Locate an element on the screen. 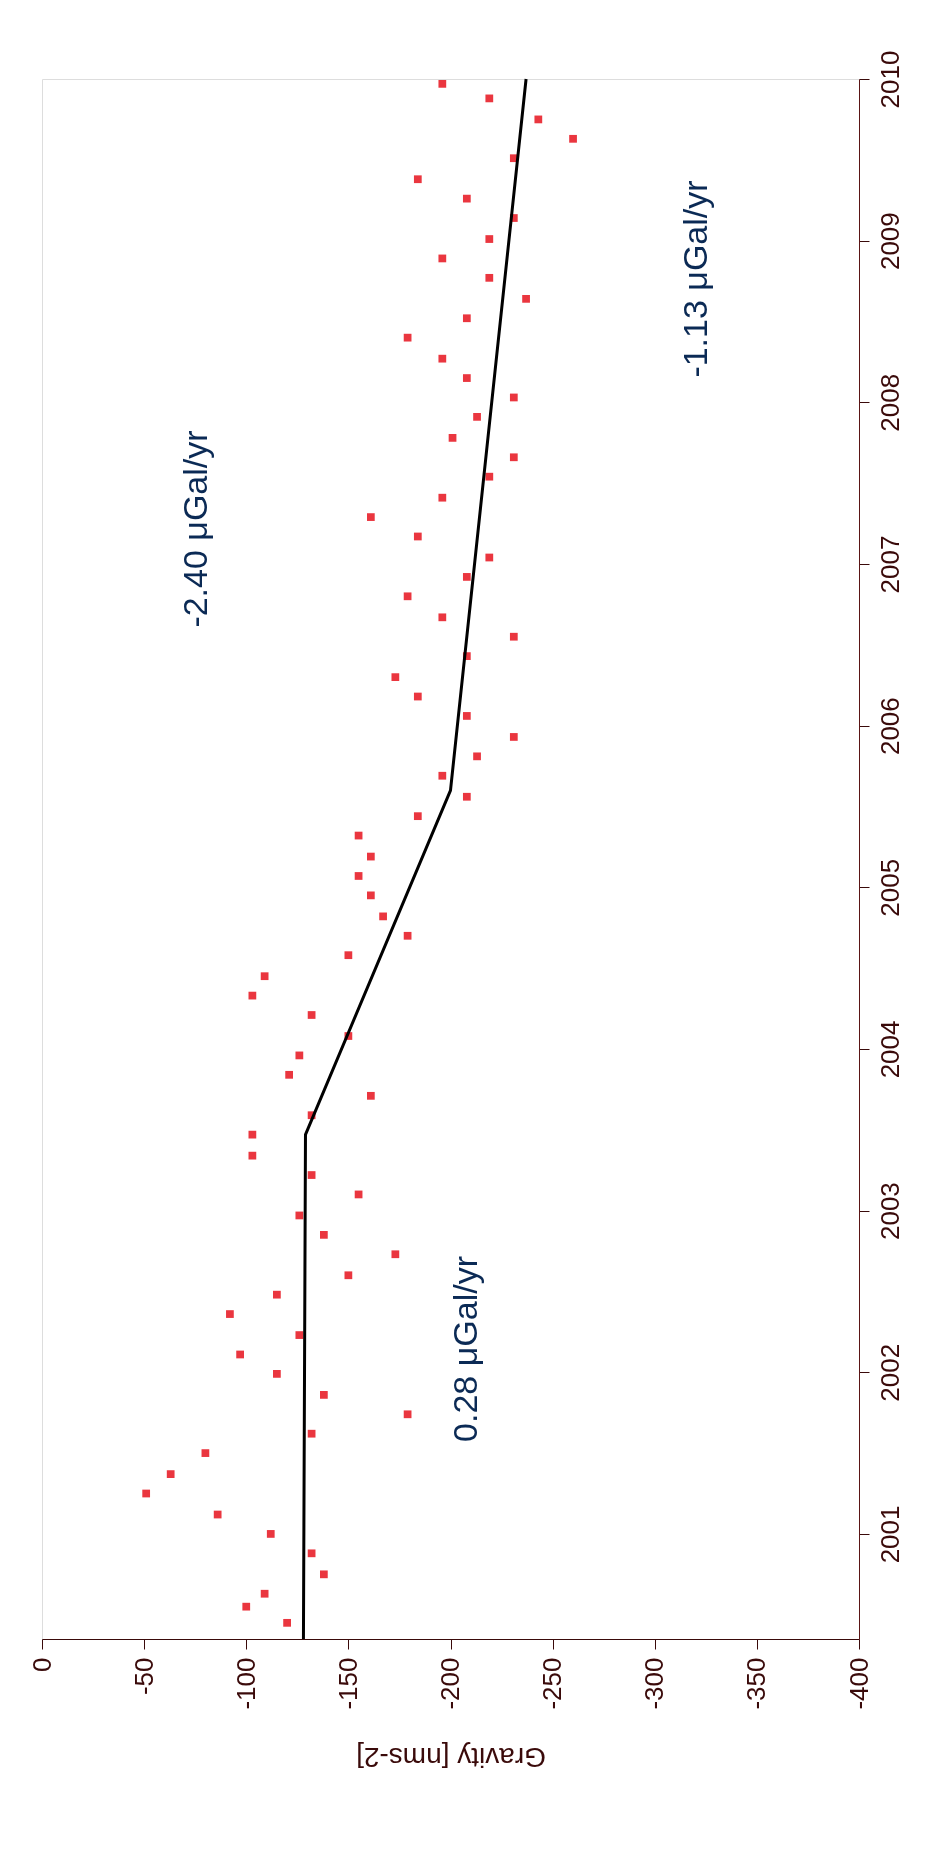 This screenshot has height=1863, width=928. y-tick-label: 2006 is located at coordinates (889, 726).